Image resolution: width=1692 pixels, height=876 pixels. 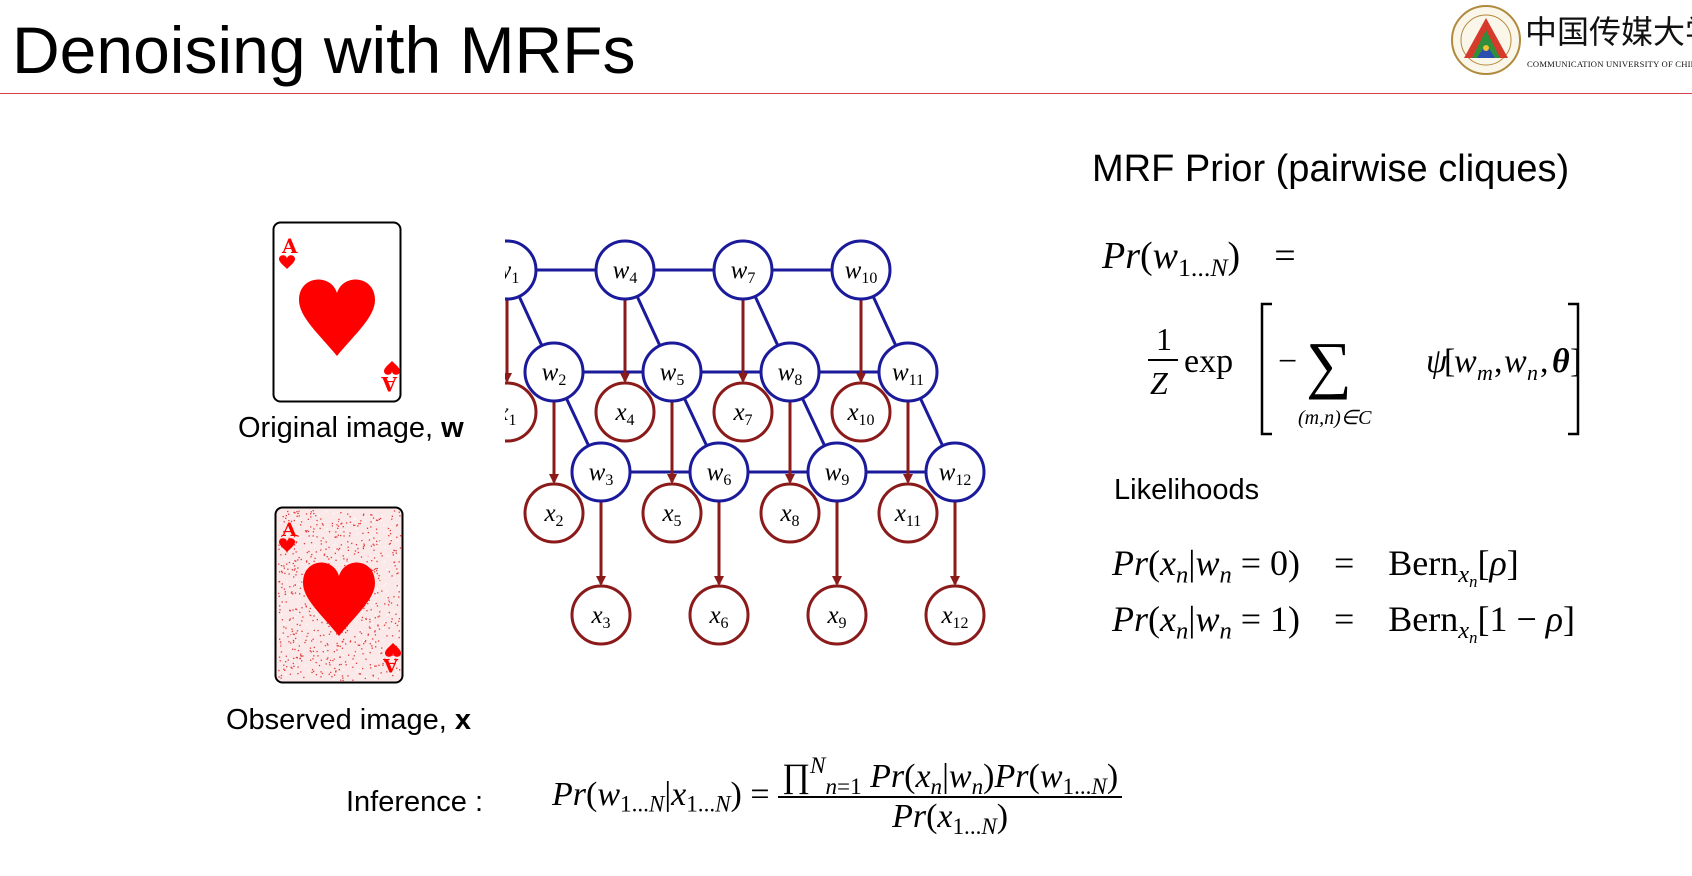 I want to click on node-label: w10, so click(x=861, y=272).